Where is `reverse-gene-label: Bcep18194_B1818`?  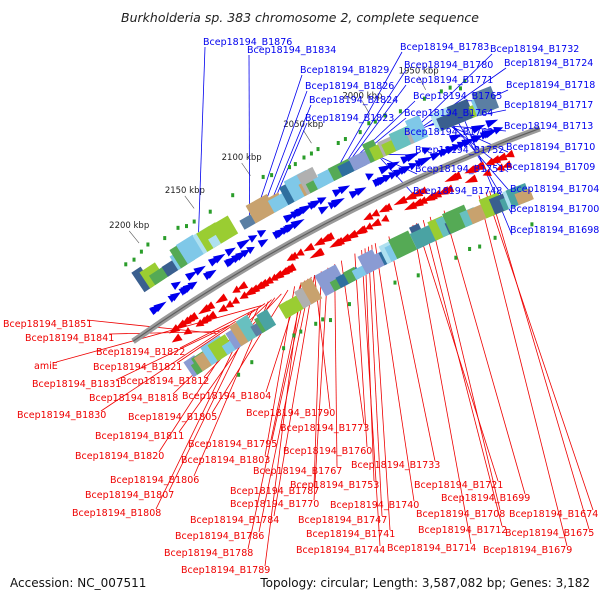
reverse-gene-label: Bcep18194_B1818 is located at coordinates (133, 398).